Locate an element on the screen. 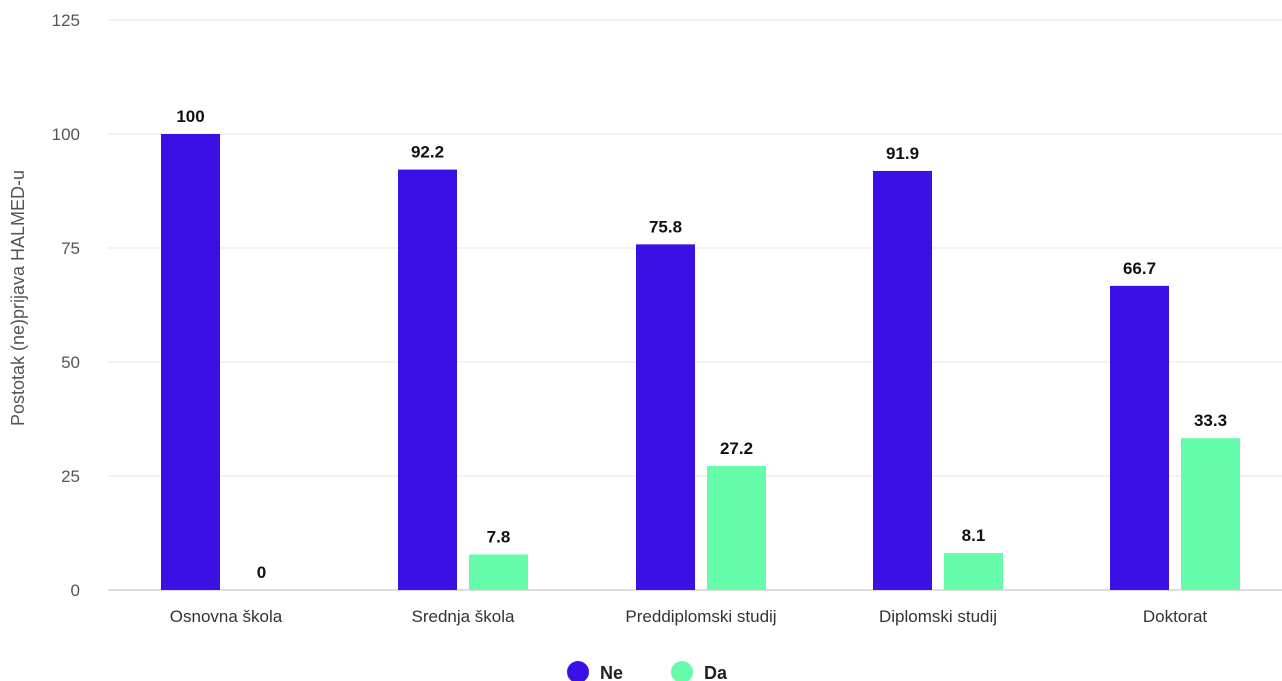  y-axis-ticks: 0 25 50 75 100 125 is located at coordinates (66, 305).